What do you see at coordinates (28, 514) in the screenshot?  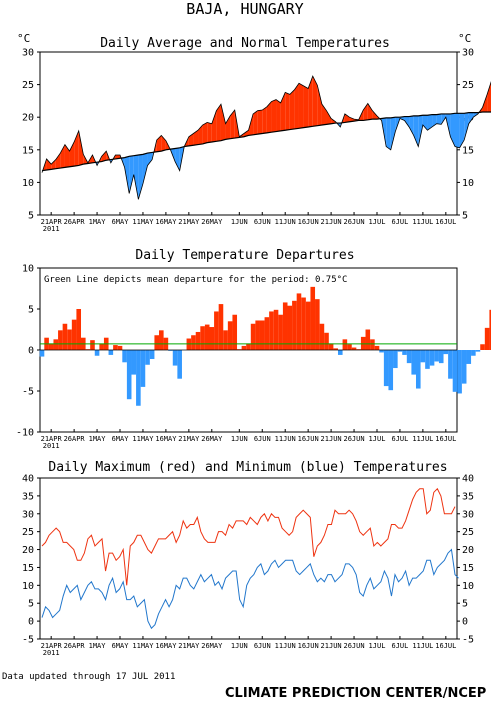 I see `panel3-ytick-label: 30` at bounding box center [28, 514].